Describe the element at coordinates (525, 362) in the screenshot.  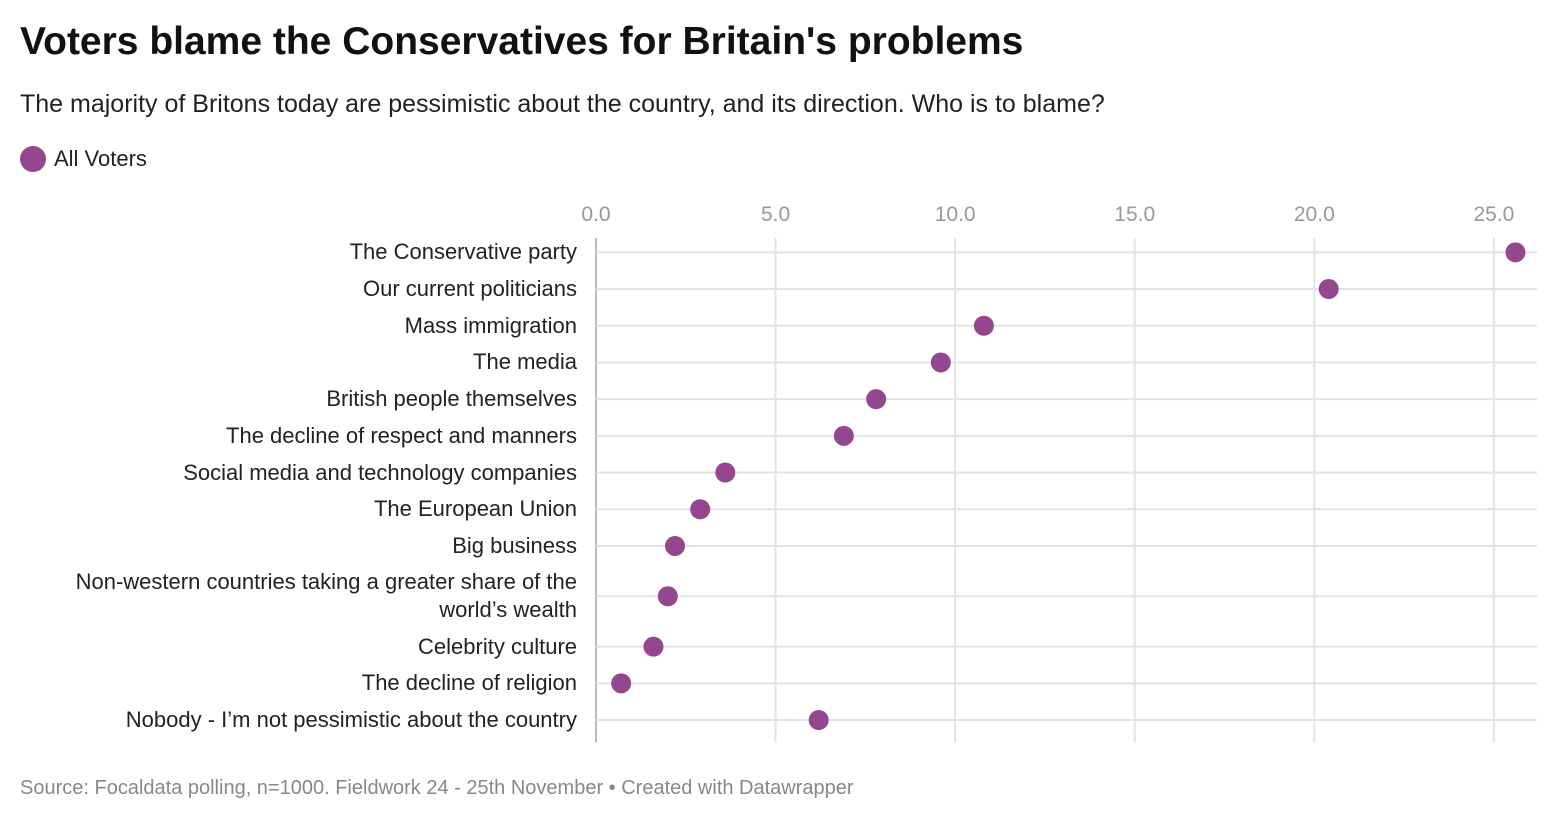
I see `y-tick-label: The media` at that location.